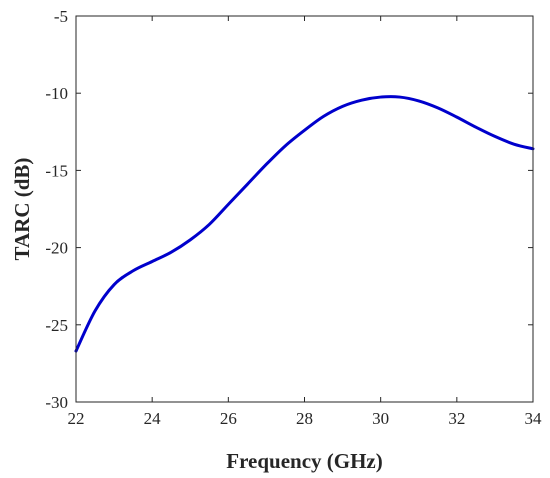  What do you see at coordinates (56, 93) in the screenshot?
I see `y-tick-label: -10` at bounding box center [56, 93].